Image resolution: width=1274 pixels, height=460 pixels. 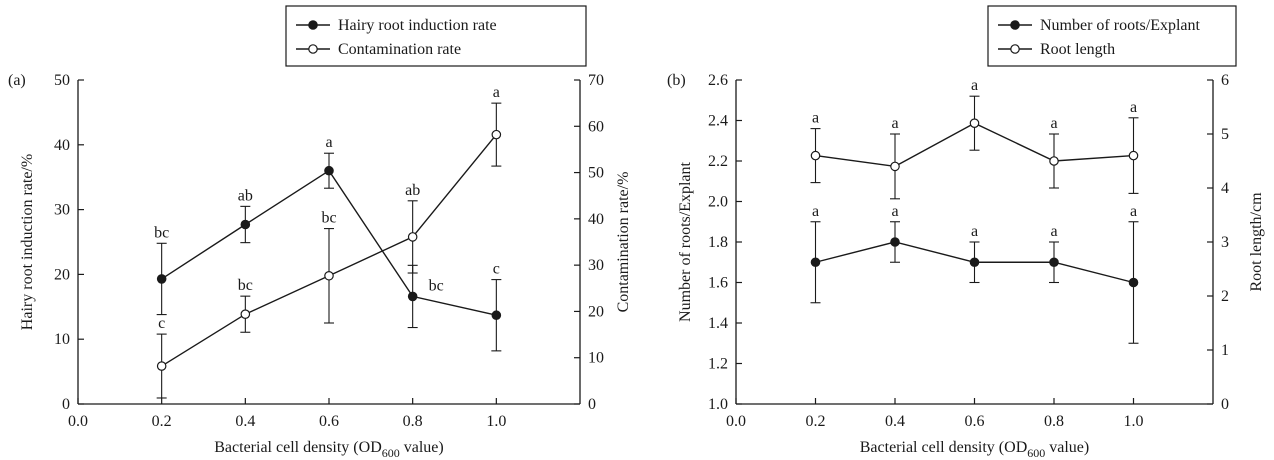 I want to click on y-tick-label: 1.0, so click(x=718, y=404).